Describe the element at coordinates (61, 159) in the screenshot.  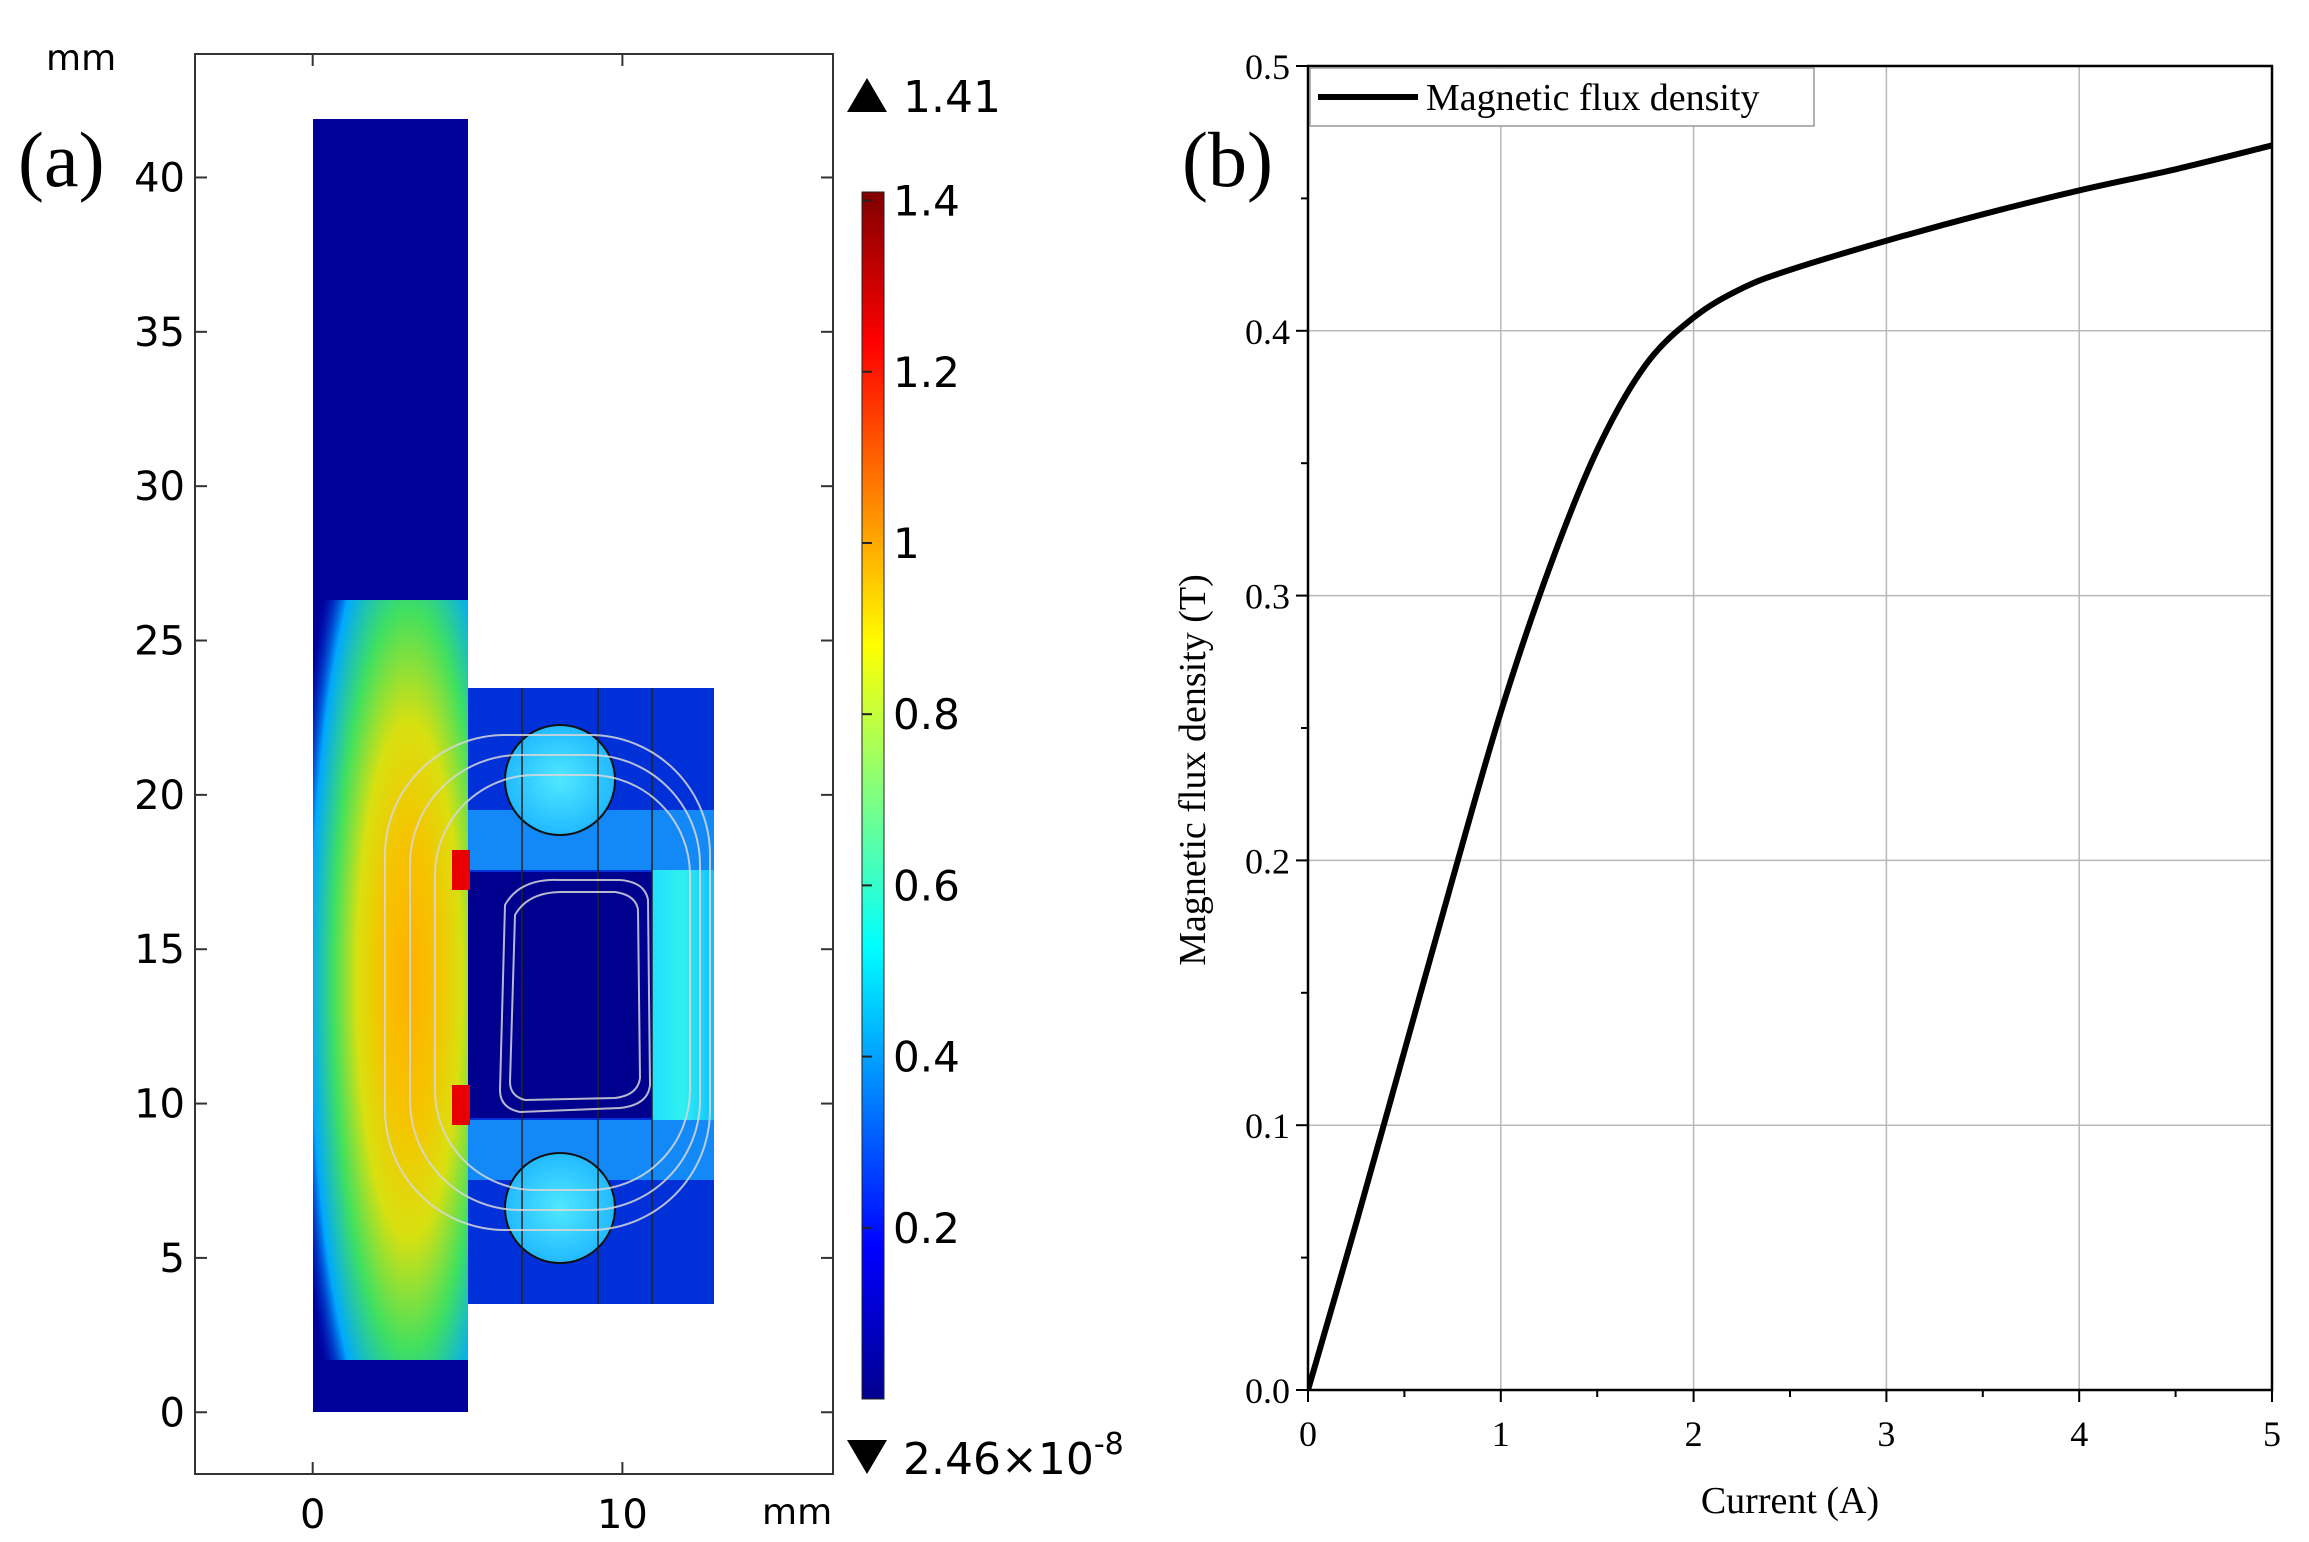
I see `panel-a-label: (a)` at that location.